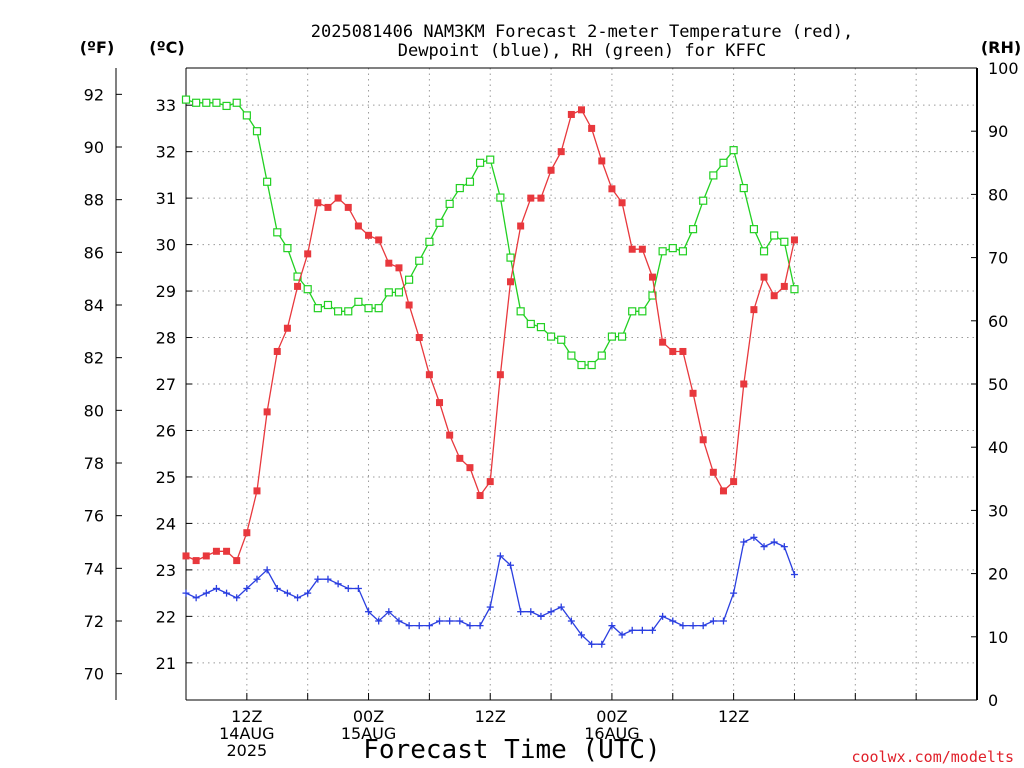 Image resolution: width=1024 pixels, height=768 pixels. I want to click on rh-tick-label: 60, so click(998, 321).